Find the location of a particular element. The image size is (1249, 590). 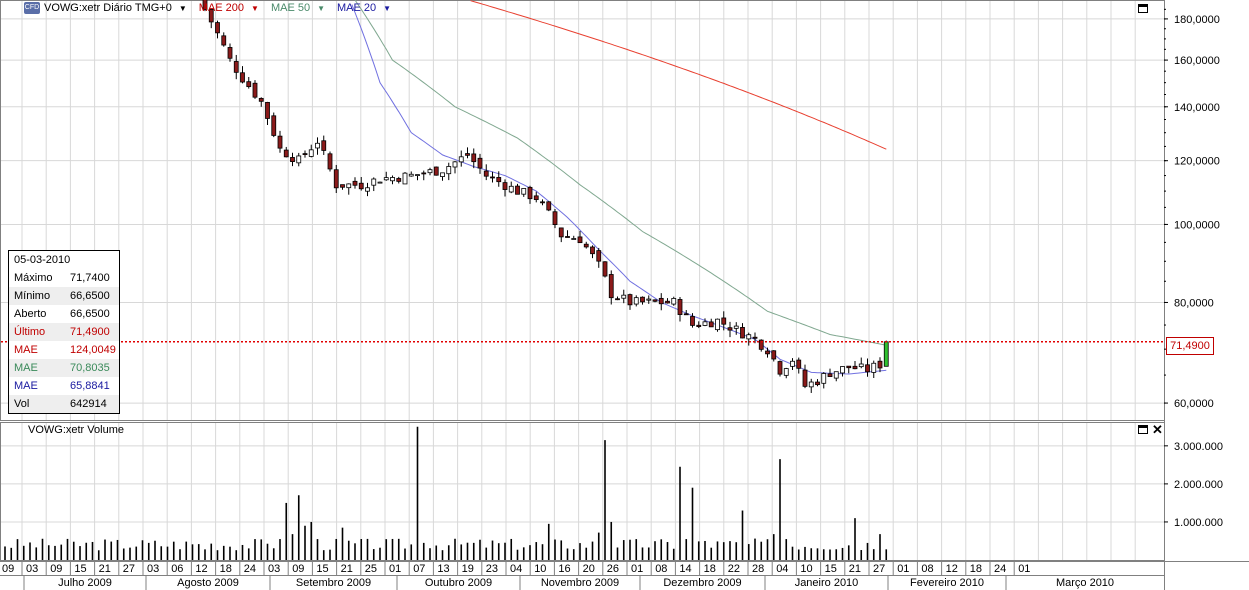

date-month-label: Julho 2009 is located at coordinates (85, 583).